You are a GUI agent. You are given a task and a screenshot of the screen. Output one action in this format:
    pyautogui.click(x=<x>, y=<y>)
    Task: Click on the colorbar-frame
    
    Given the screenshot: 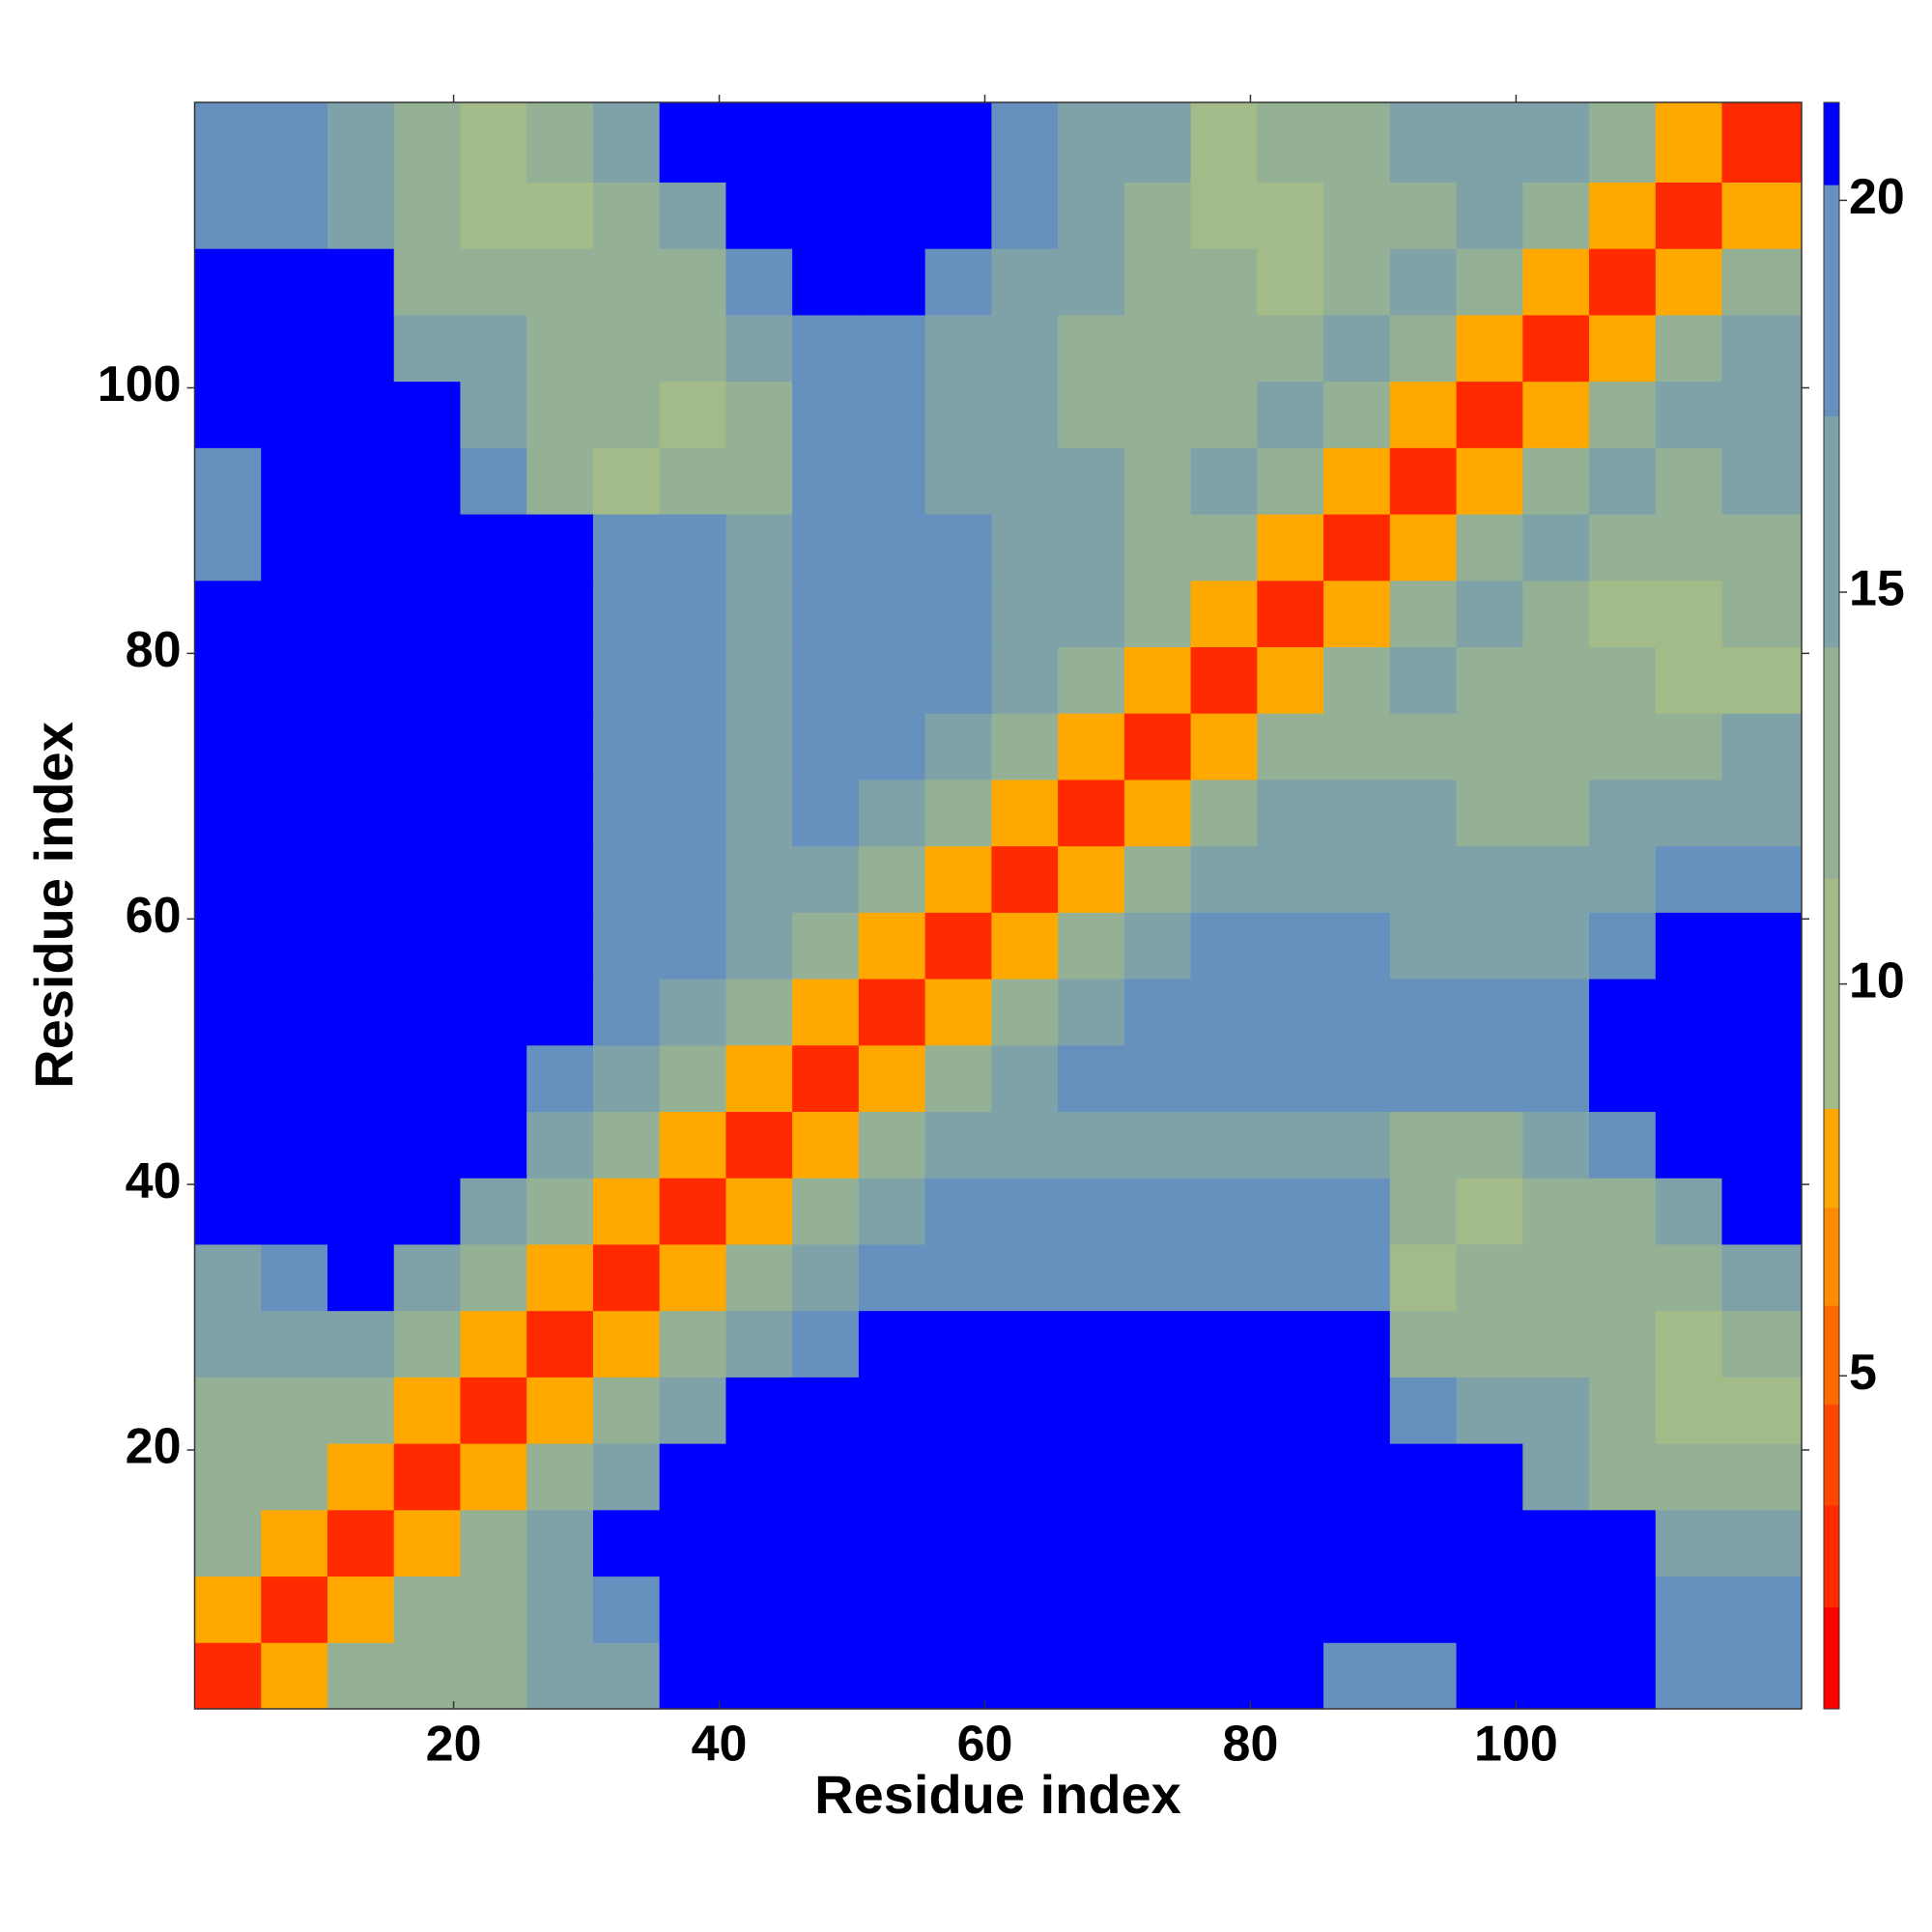 What is the action you would take?
    pyautogui.click(x=1831, y=905)
    